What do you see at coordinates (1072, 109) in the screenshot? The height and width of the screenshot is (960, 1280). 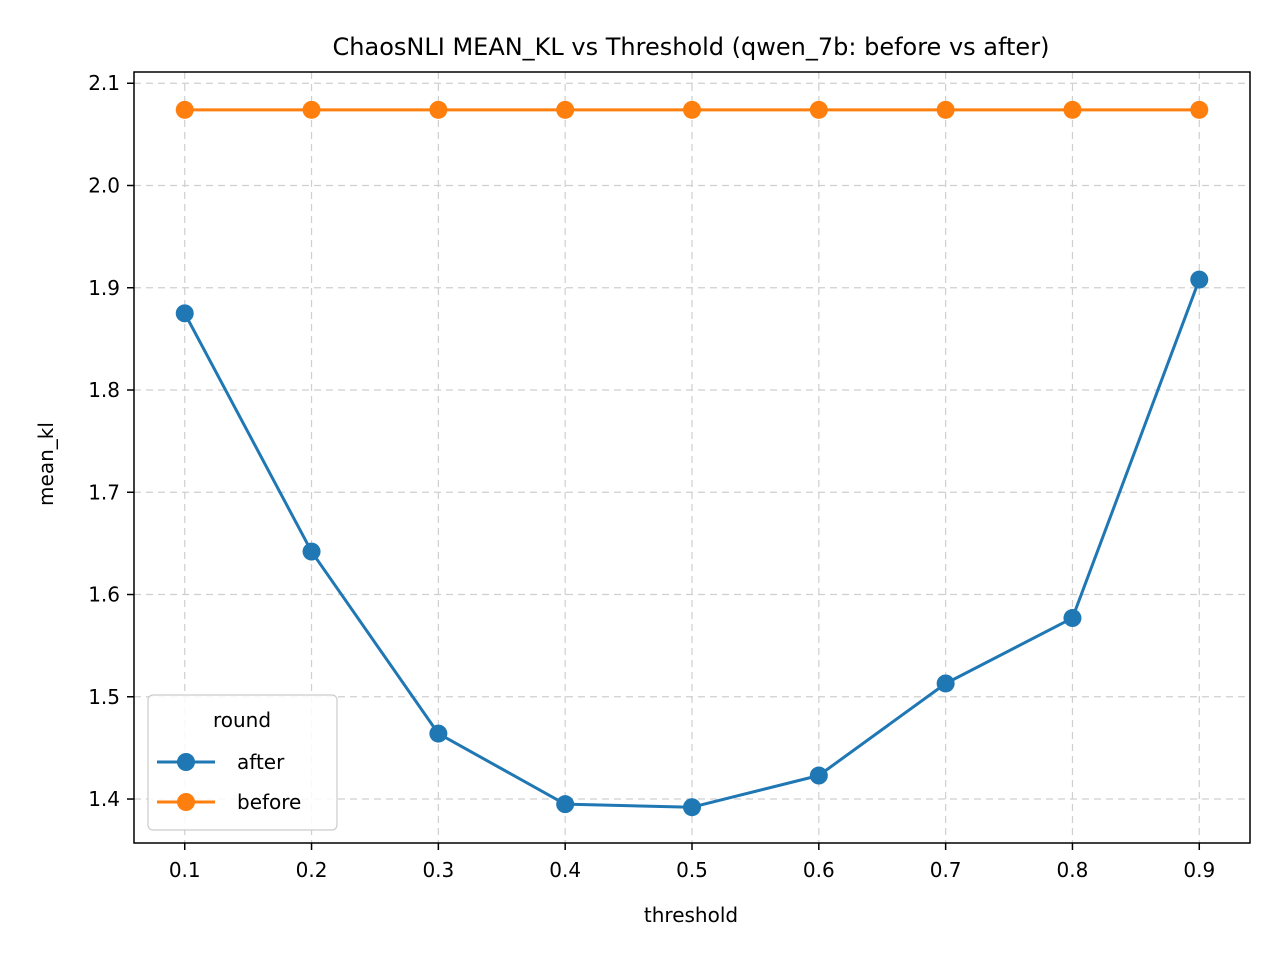 I see `data-point-before-0.8` at bounding box center [1072, 109].